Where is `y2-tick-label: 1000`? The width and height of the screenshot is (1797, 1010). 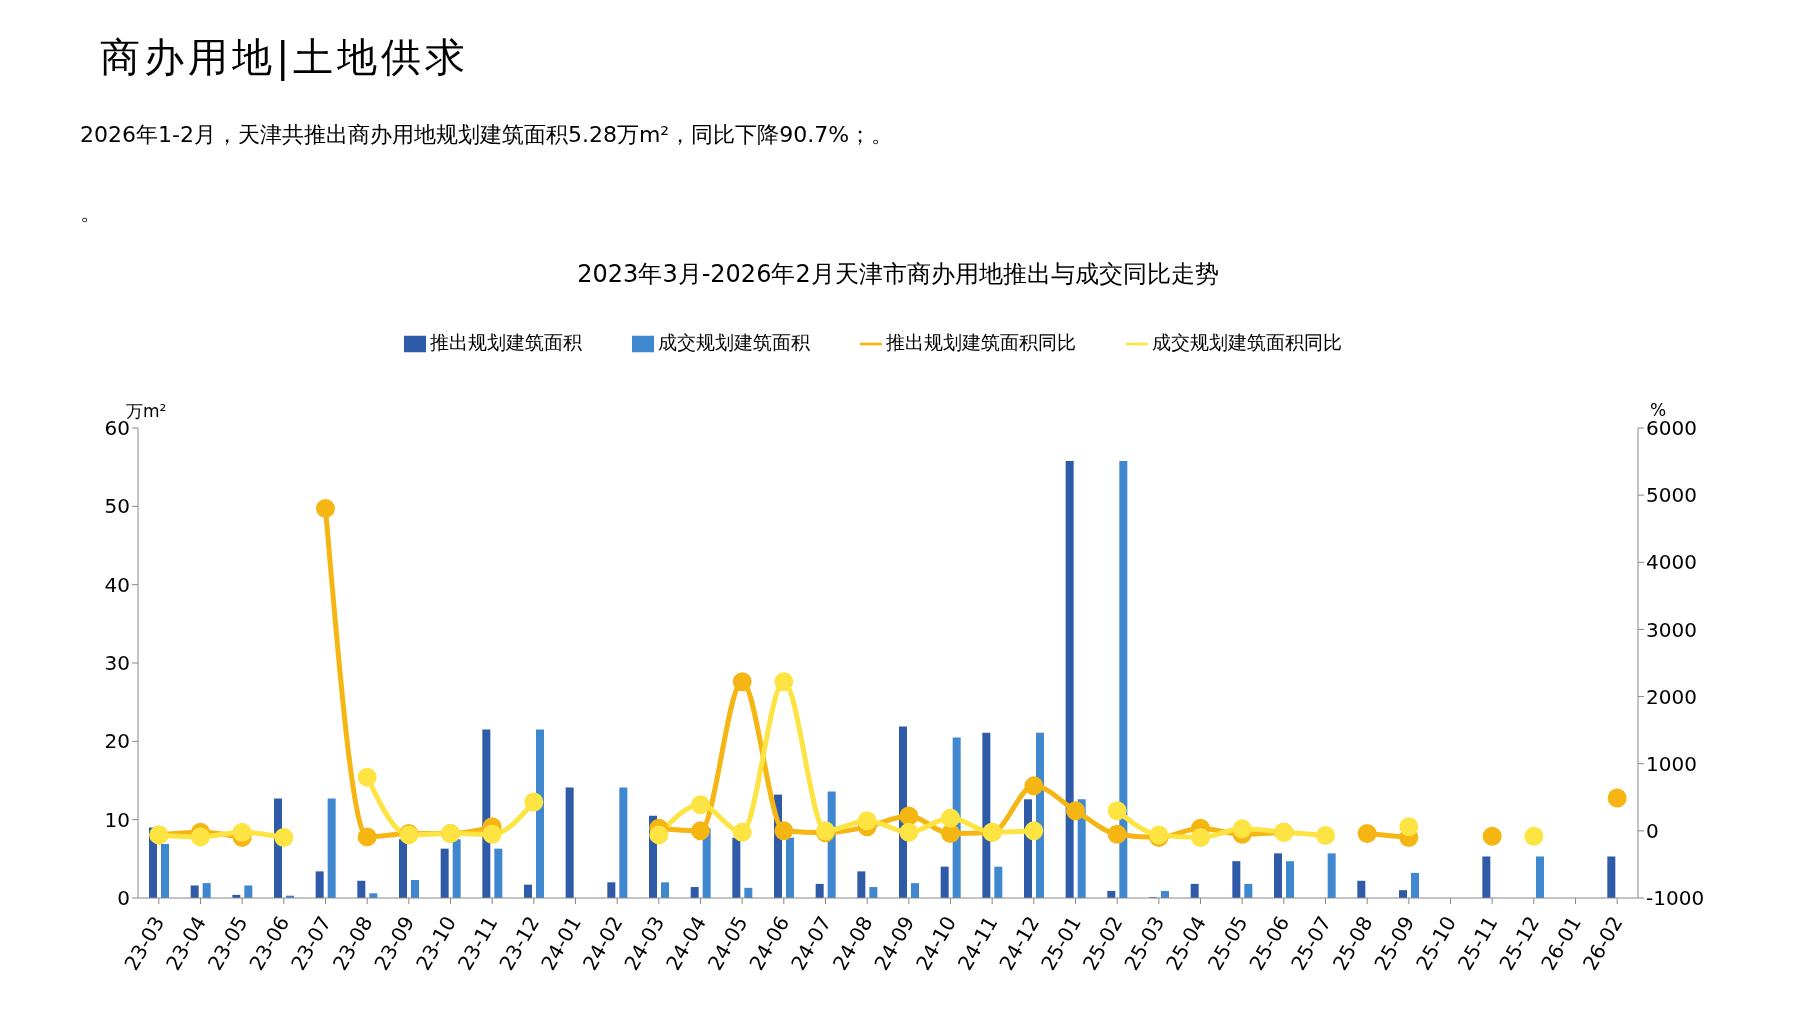 y2-tick-label: 1000 is located at coordinates (1671, 763).